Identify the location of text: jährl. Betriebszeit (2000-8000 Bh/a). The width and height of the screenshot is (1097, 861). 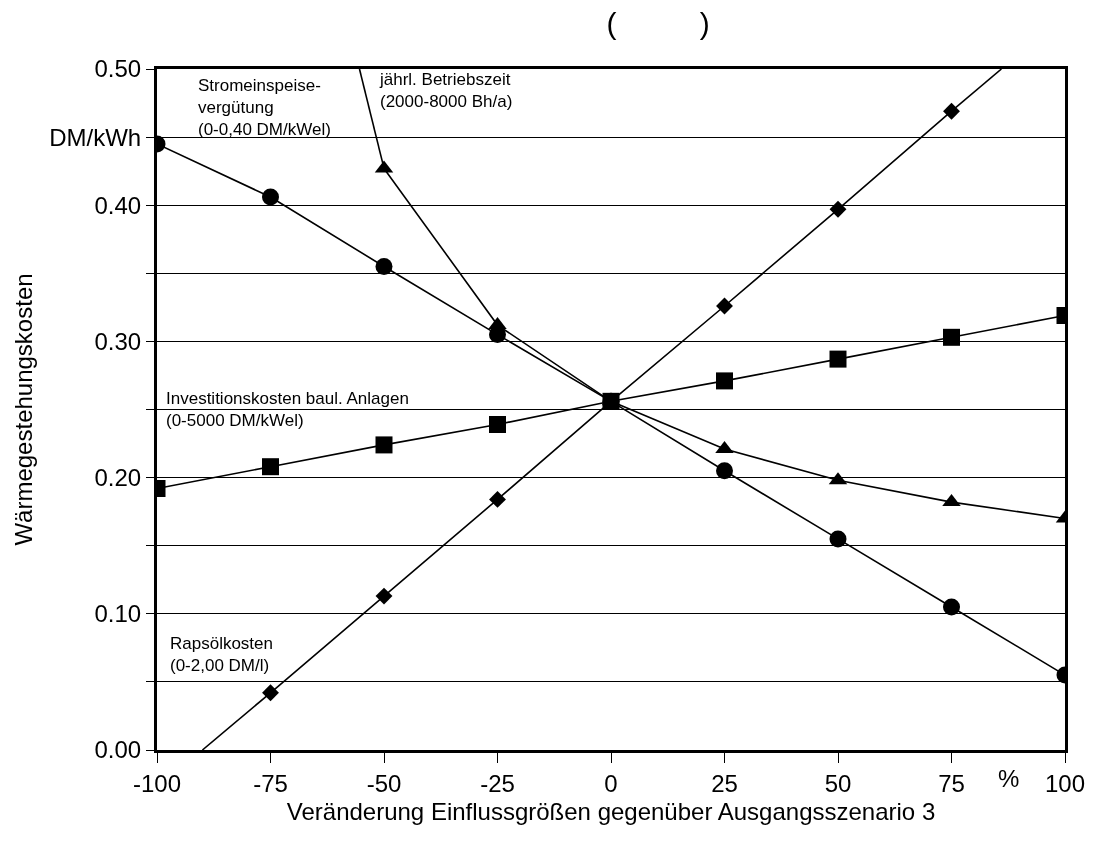
(446, 91).